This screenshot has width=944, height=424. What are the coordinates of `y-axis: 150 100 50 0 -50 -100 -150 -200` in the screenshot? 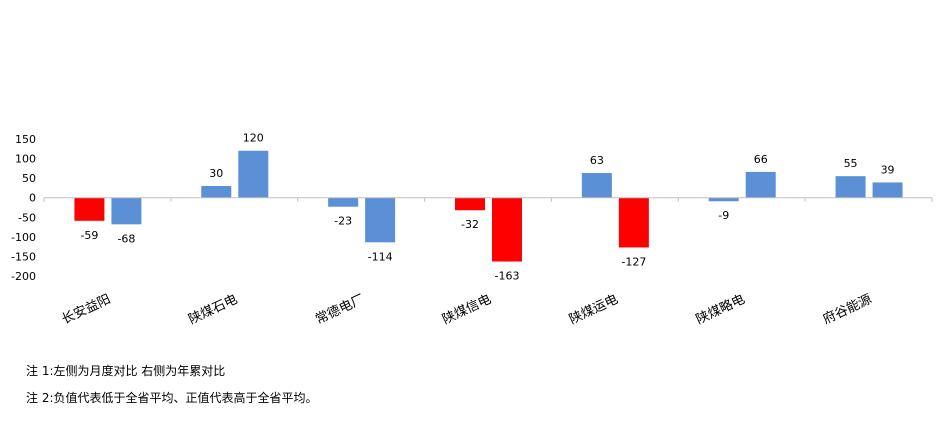 It's located at (23, 208).